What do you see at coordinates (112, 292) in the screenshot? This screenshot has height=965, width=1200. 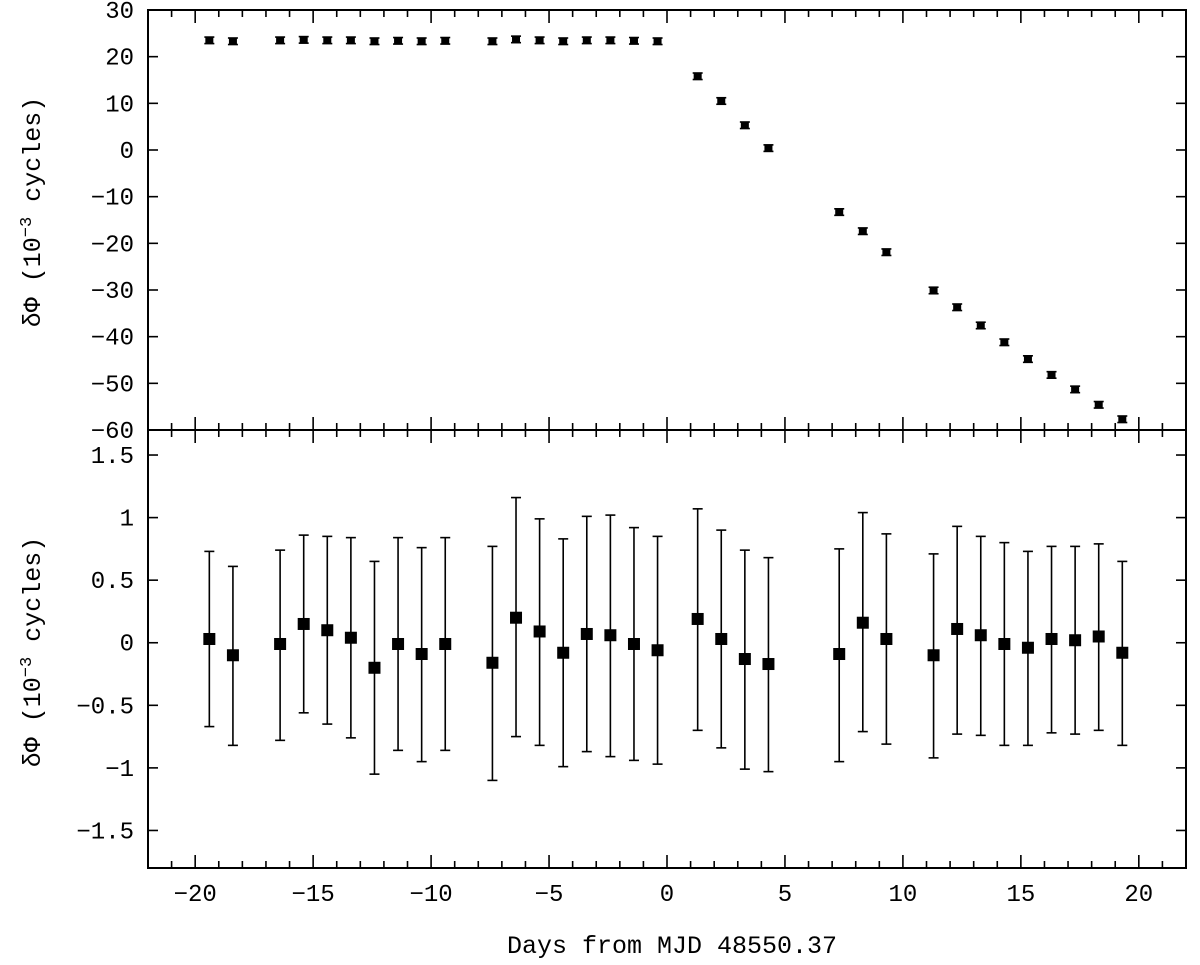 I see `top-y-tick-label: −30` at bounding box center [112, 292].